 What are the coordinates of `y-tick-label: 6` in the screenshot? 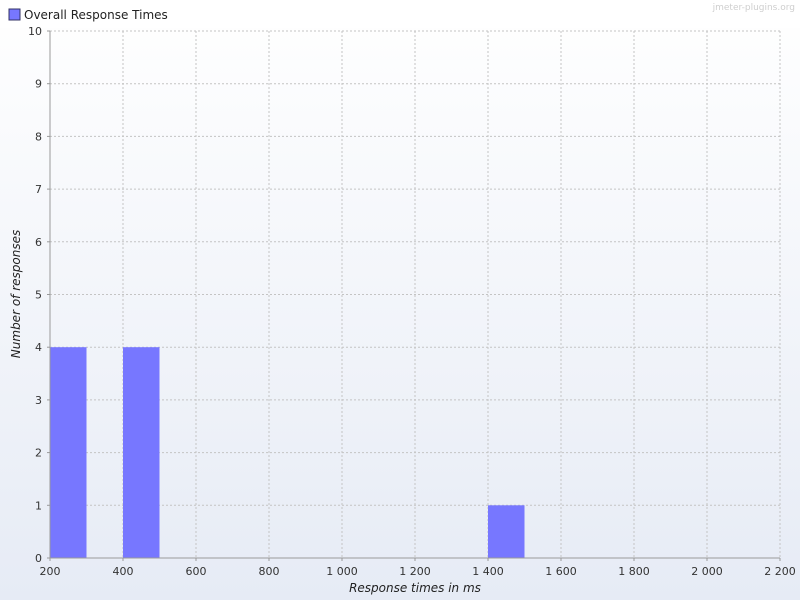 It's located at (38, 242).